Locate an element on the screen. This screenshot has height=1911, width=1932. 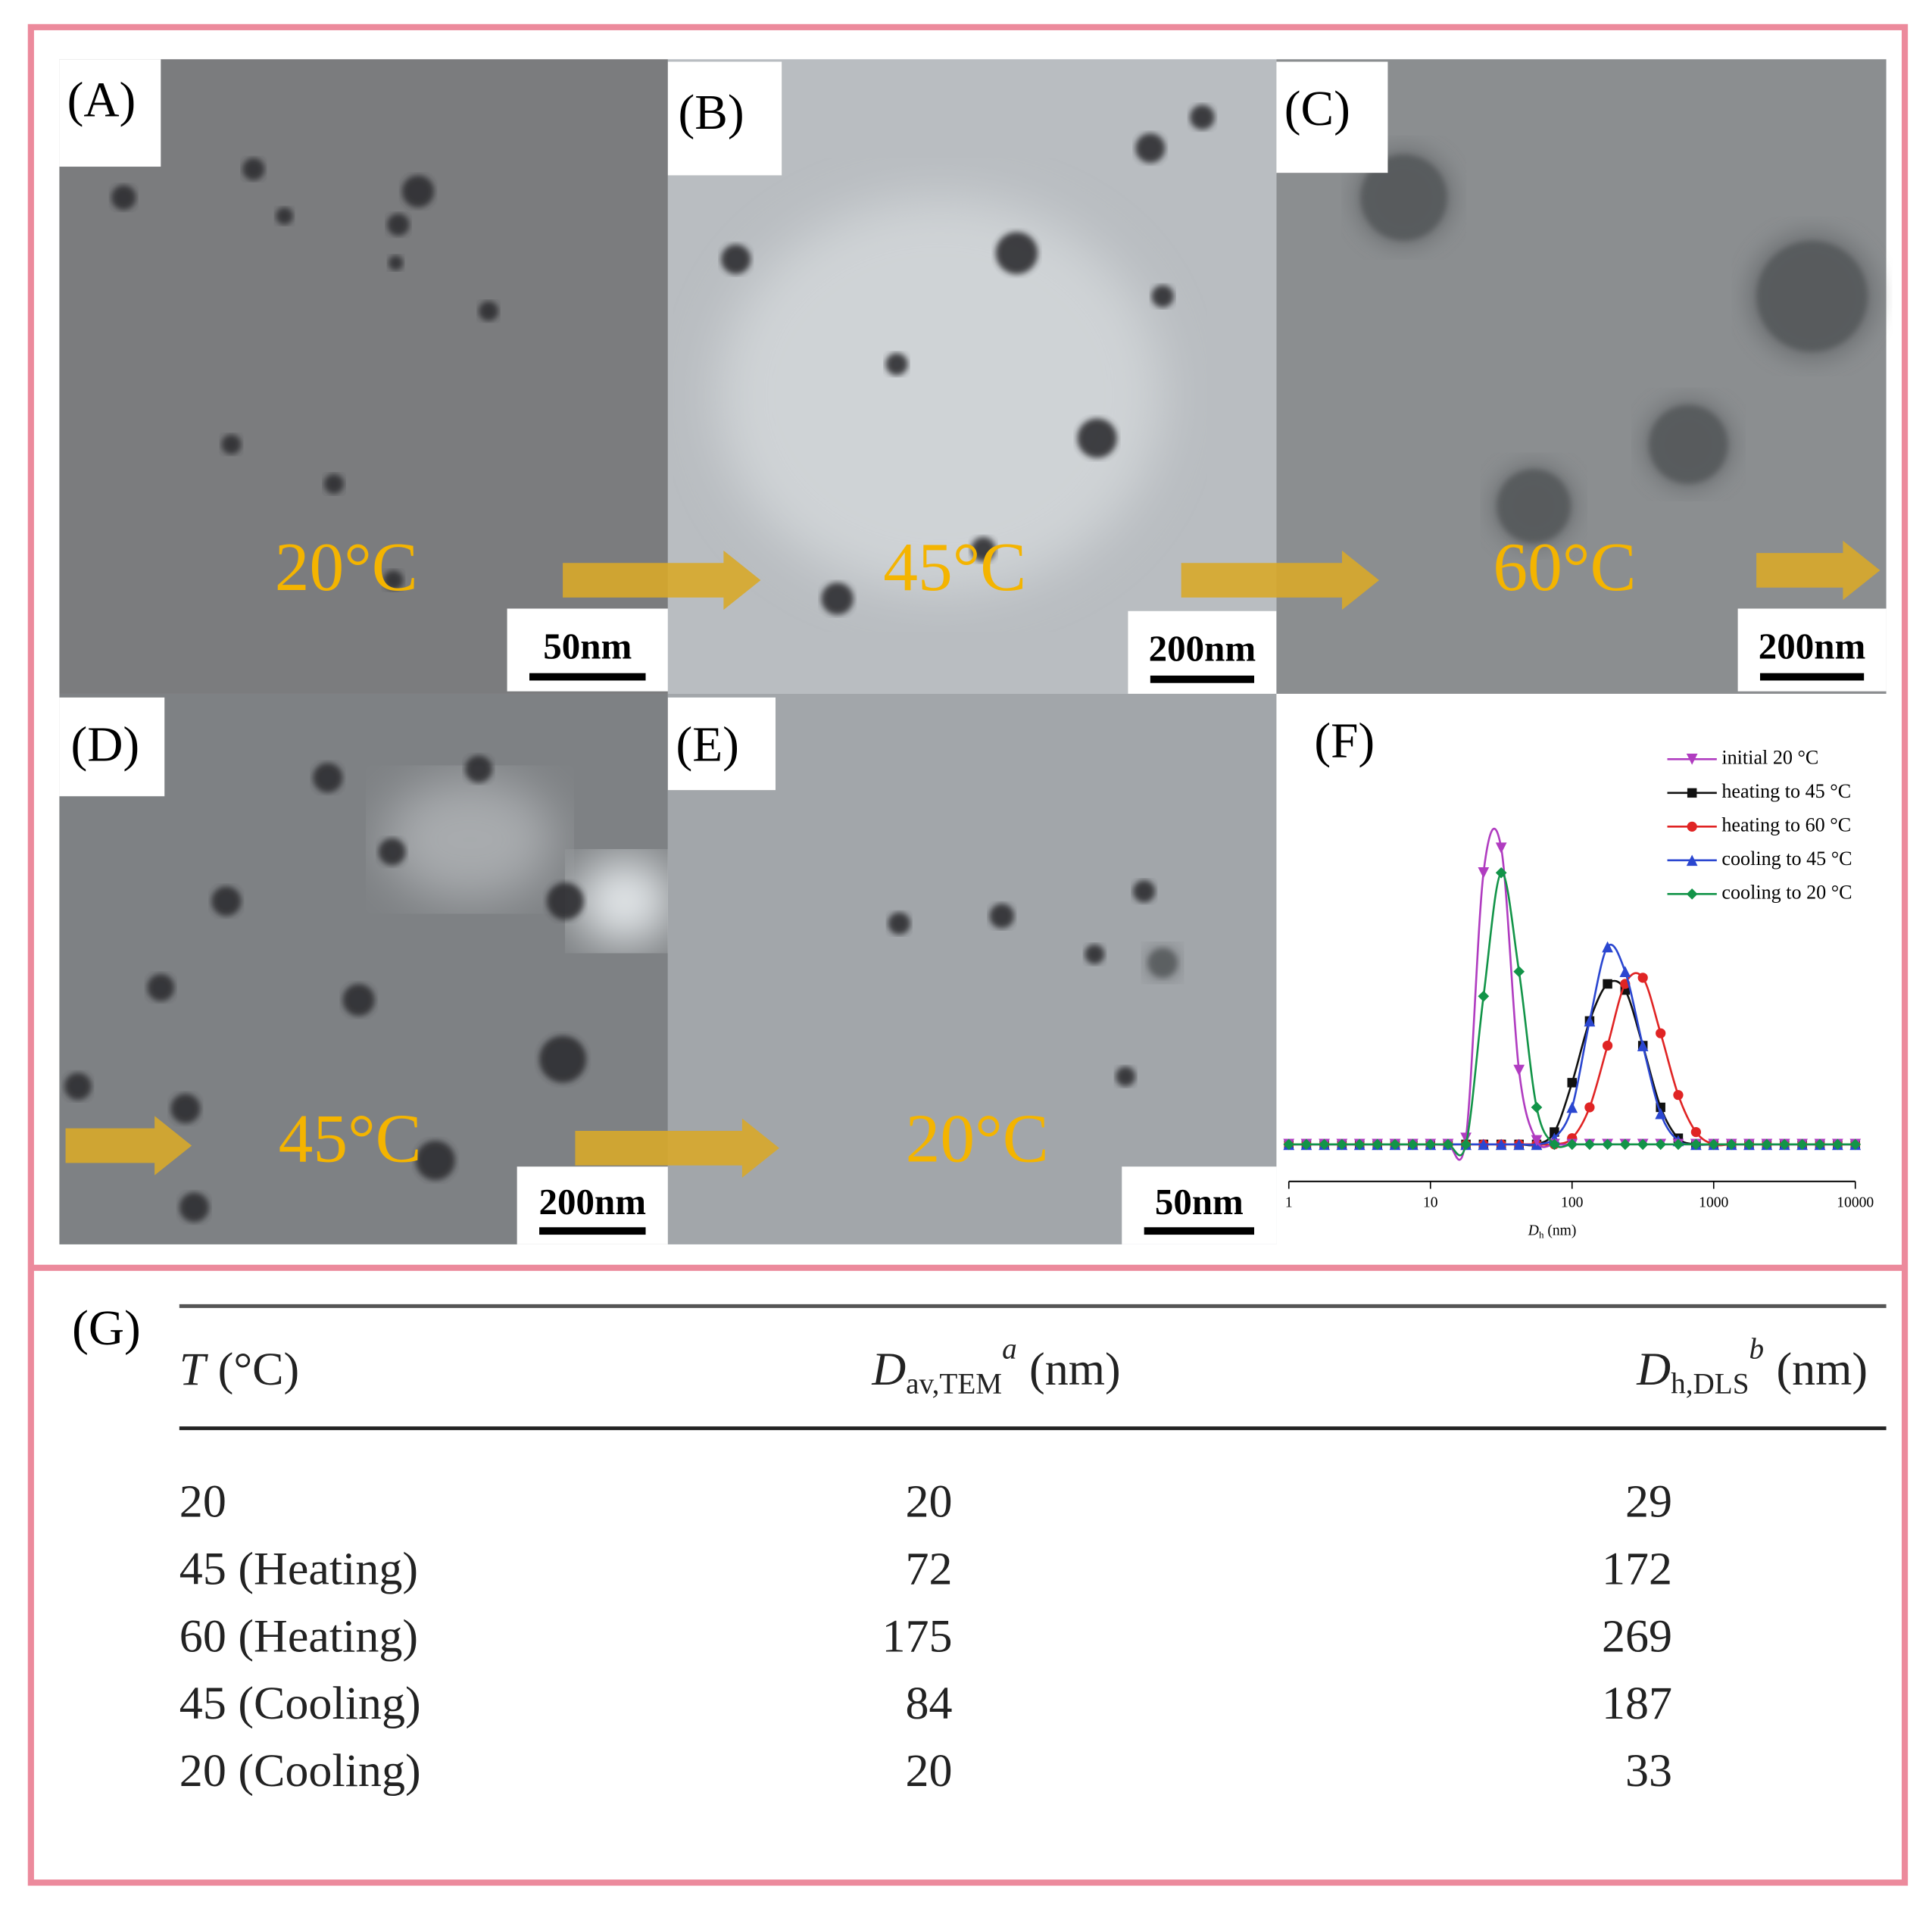
x-axis-label: Dh (nm) is located at coordinates (1552, 1231).